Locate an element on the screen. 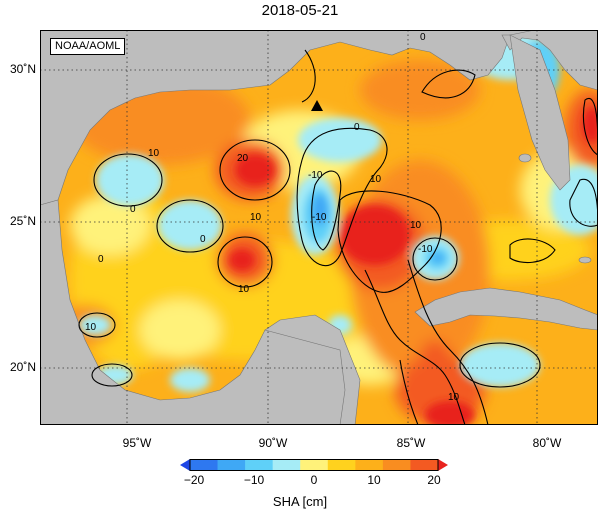  colorbar-left-arrow is located at coordinates (185, 465).